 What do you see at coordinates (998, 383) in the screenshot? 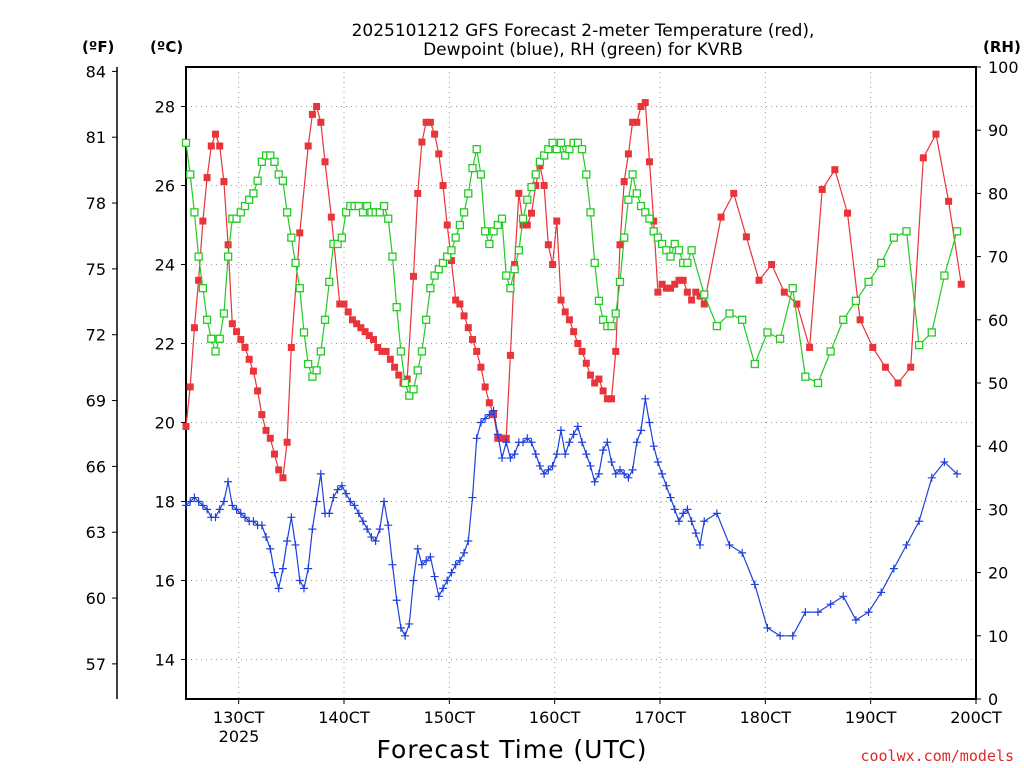
I see `rh-tick-label: 50` at bounding box center [998, 383].